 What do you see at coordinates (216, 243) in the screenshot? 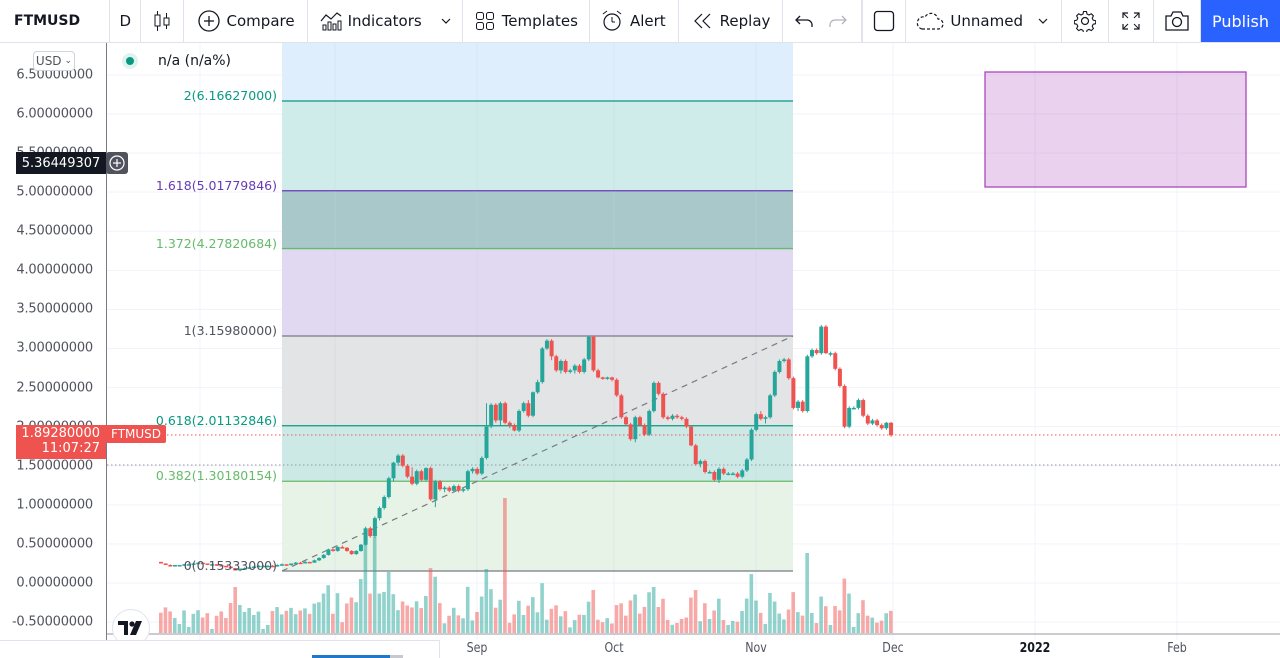
I see `fib-level-label: 1.372(4.27820684)` at bounding box center [216, 243].